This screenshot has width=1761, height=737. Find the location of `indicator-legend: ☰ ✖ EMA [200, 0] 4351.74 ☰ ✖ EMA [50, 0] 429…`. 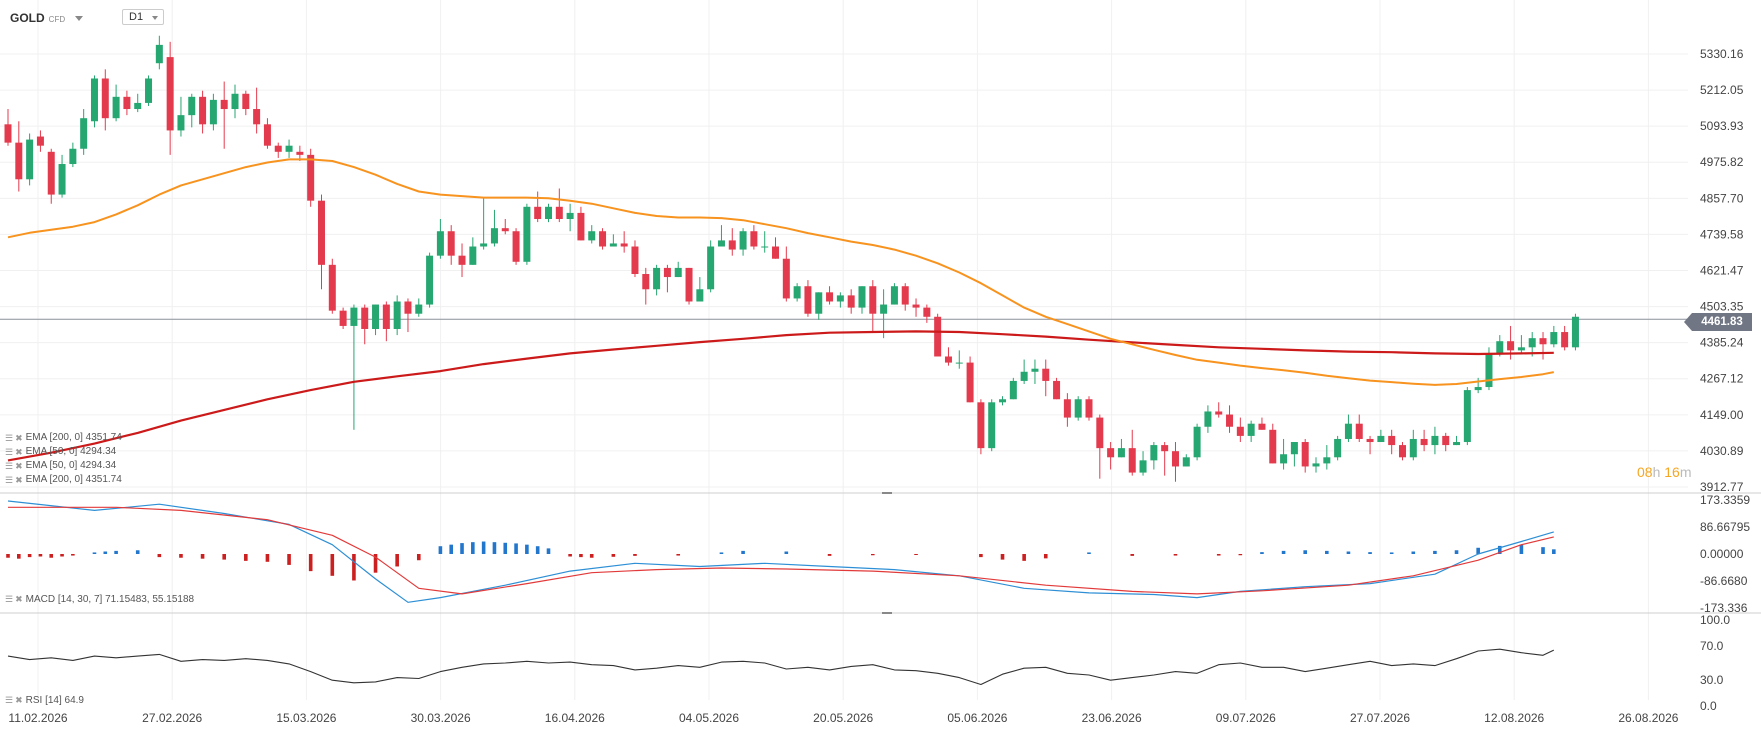

indicator-legend: ☰ ✖ EMA [200, 0] 4351.74 ☰ ✖ EMA [50, 0] 429… is located at coordinates (63, 459).